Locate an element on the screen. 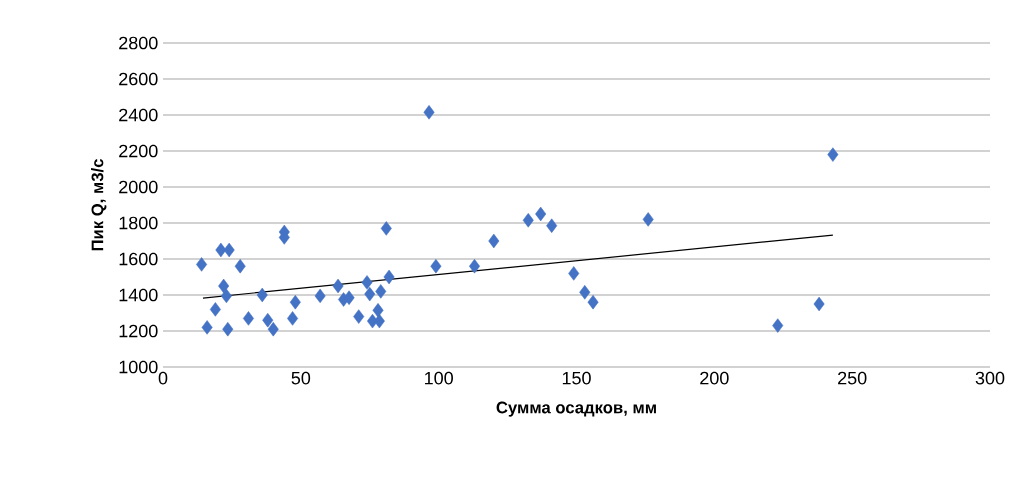 The width and height of the screenshot is (1027, 485). x-tick-label: 150 is located at coordinates (576, 378).